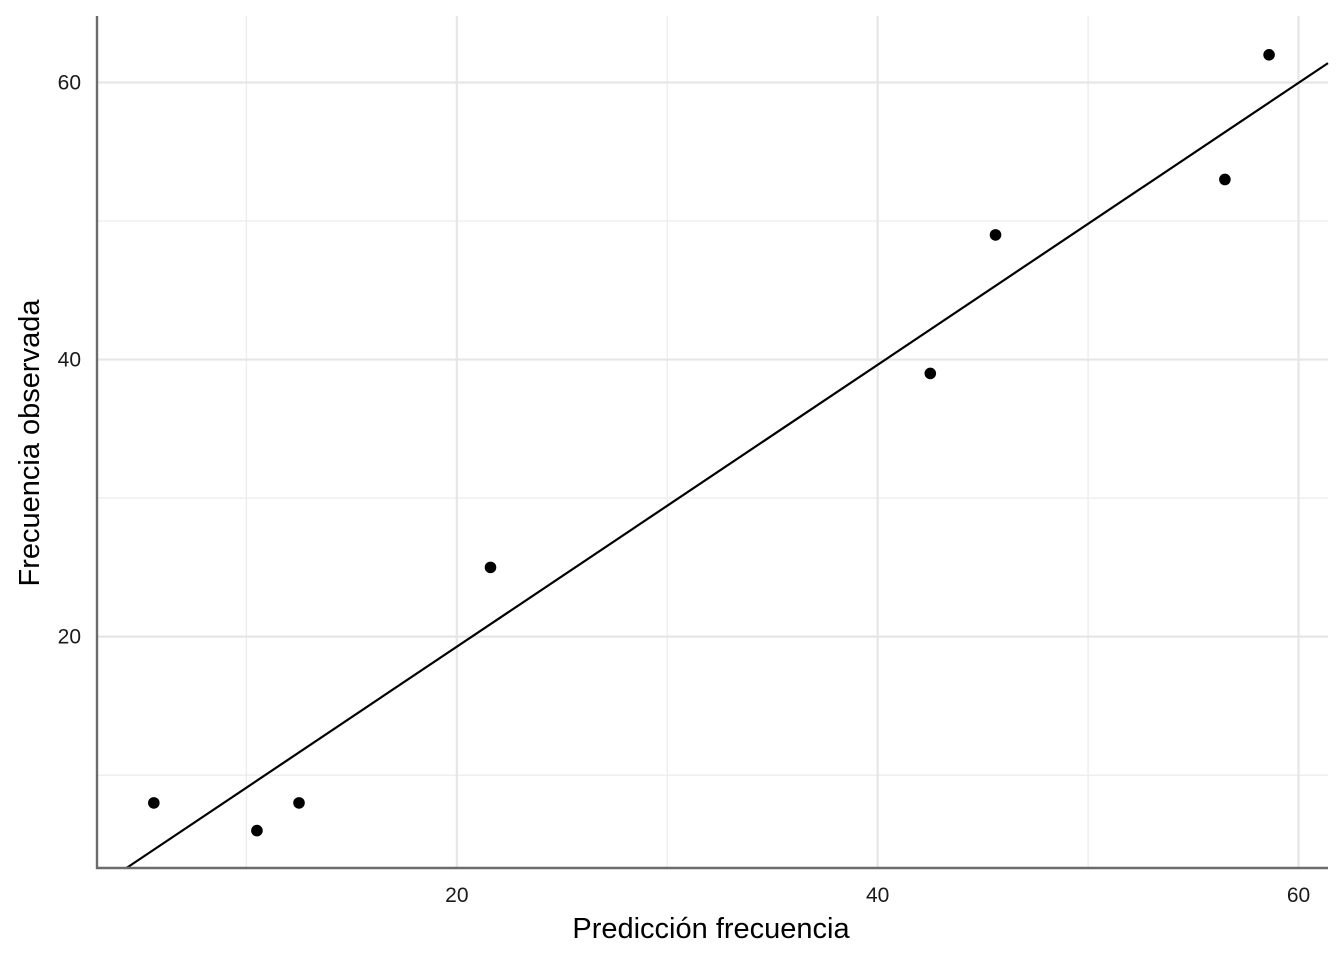  What do you see at coordinates (69, 360) in the screenshot?
I see `y-tick-label-40: 40` at bounding box center [69, 360].